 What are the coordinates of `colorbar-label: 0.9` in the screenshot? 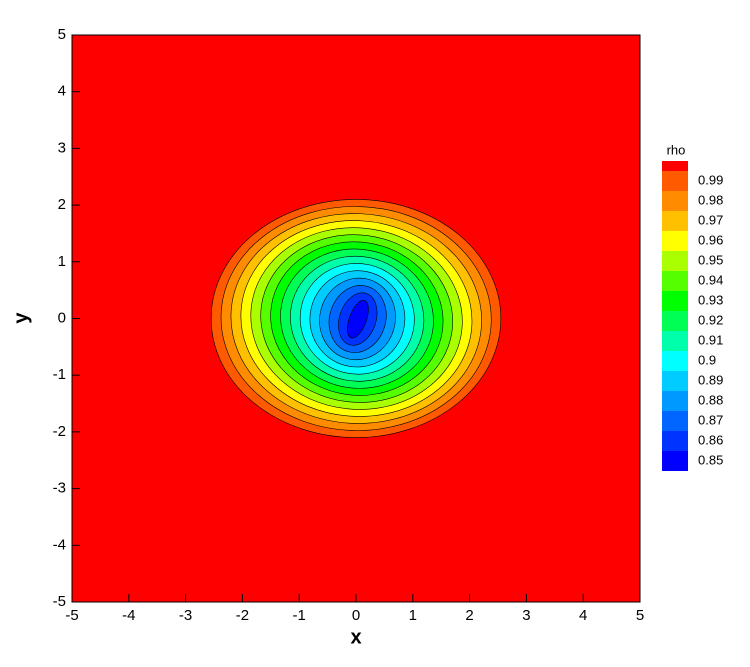 It's located at (707, 359).